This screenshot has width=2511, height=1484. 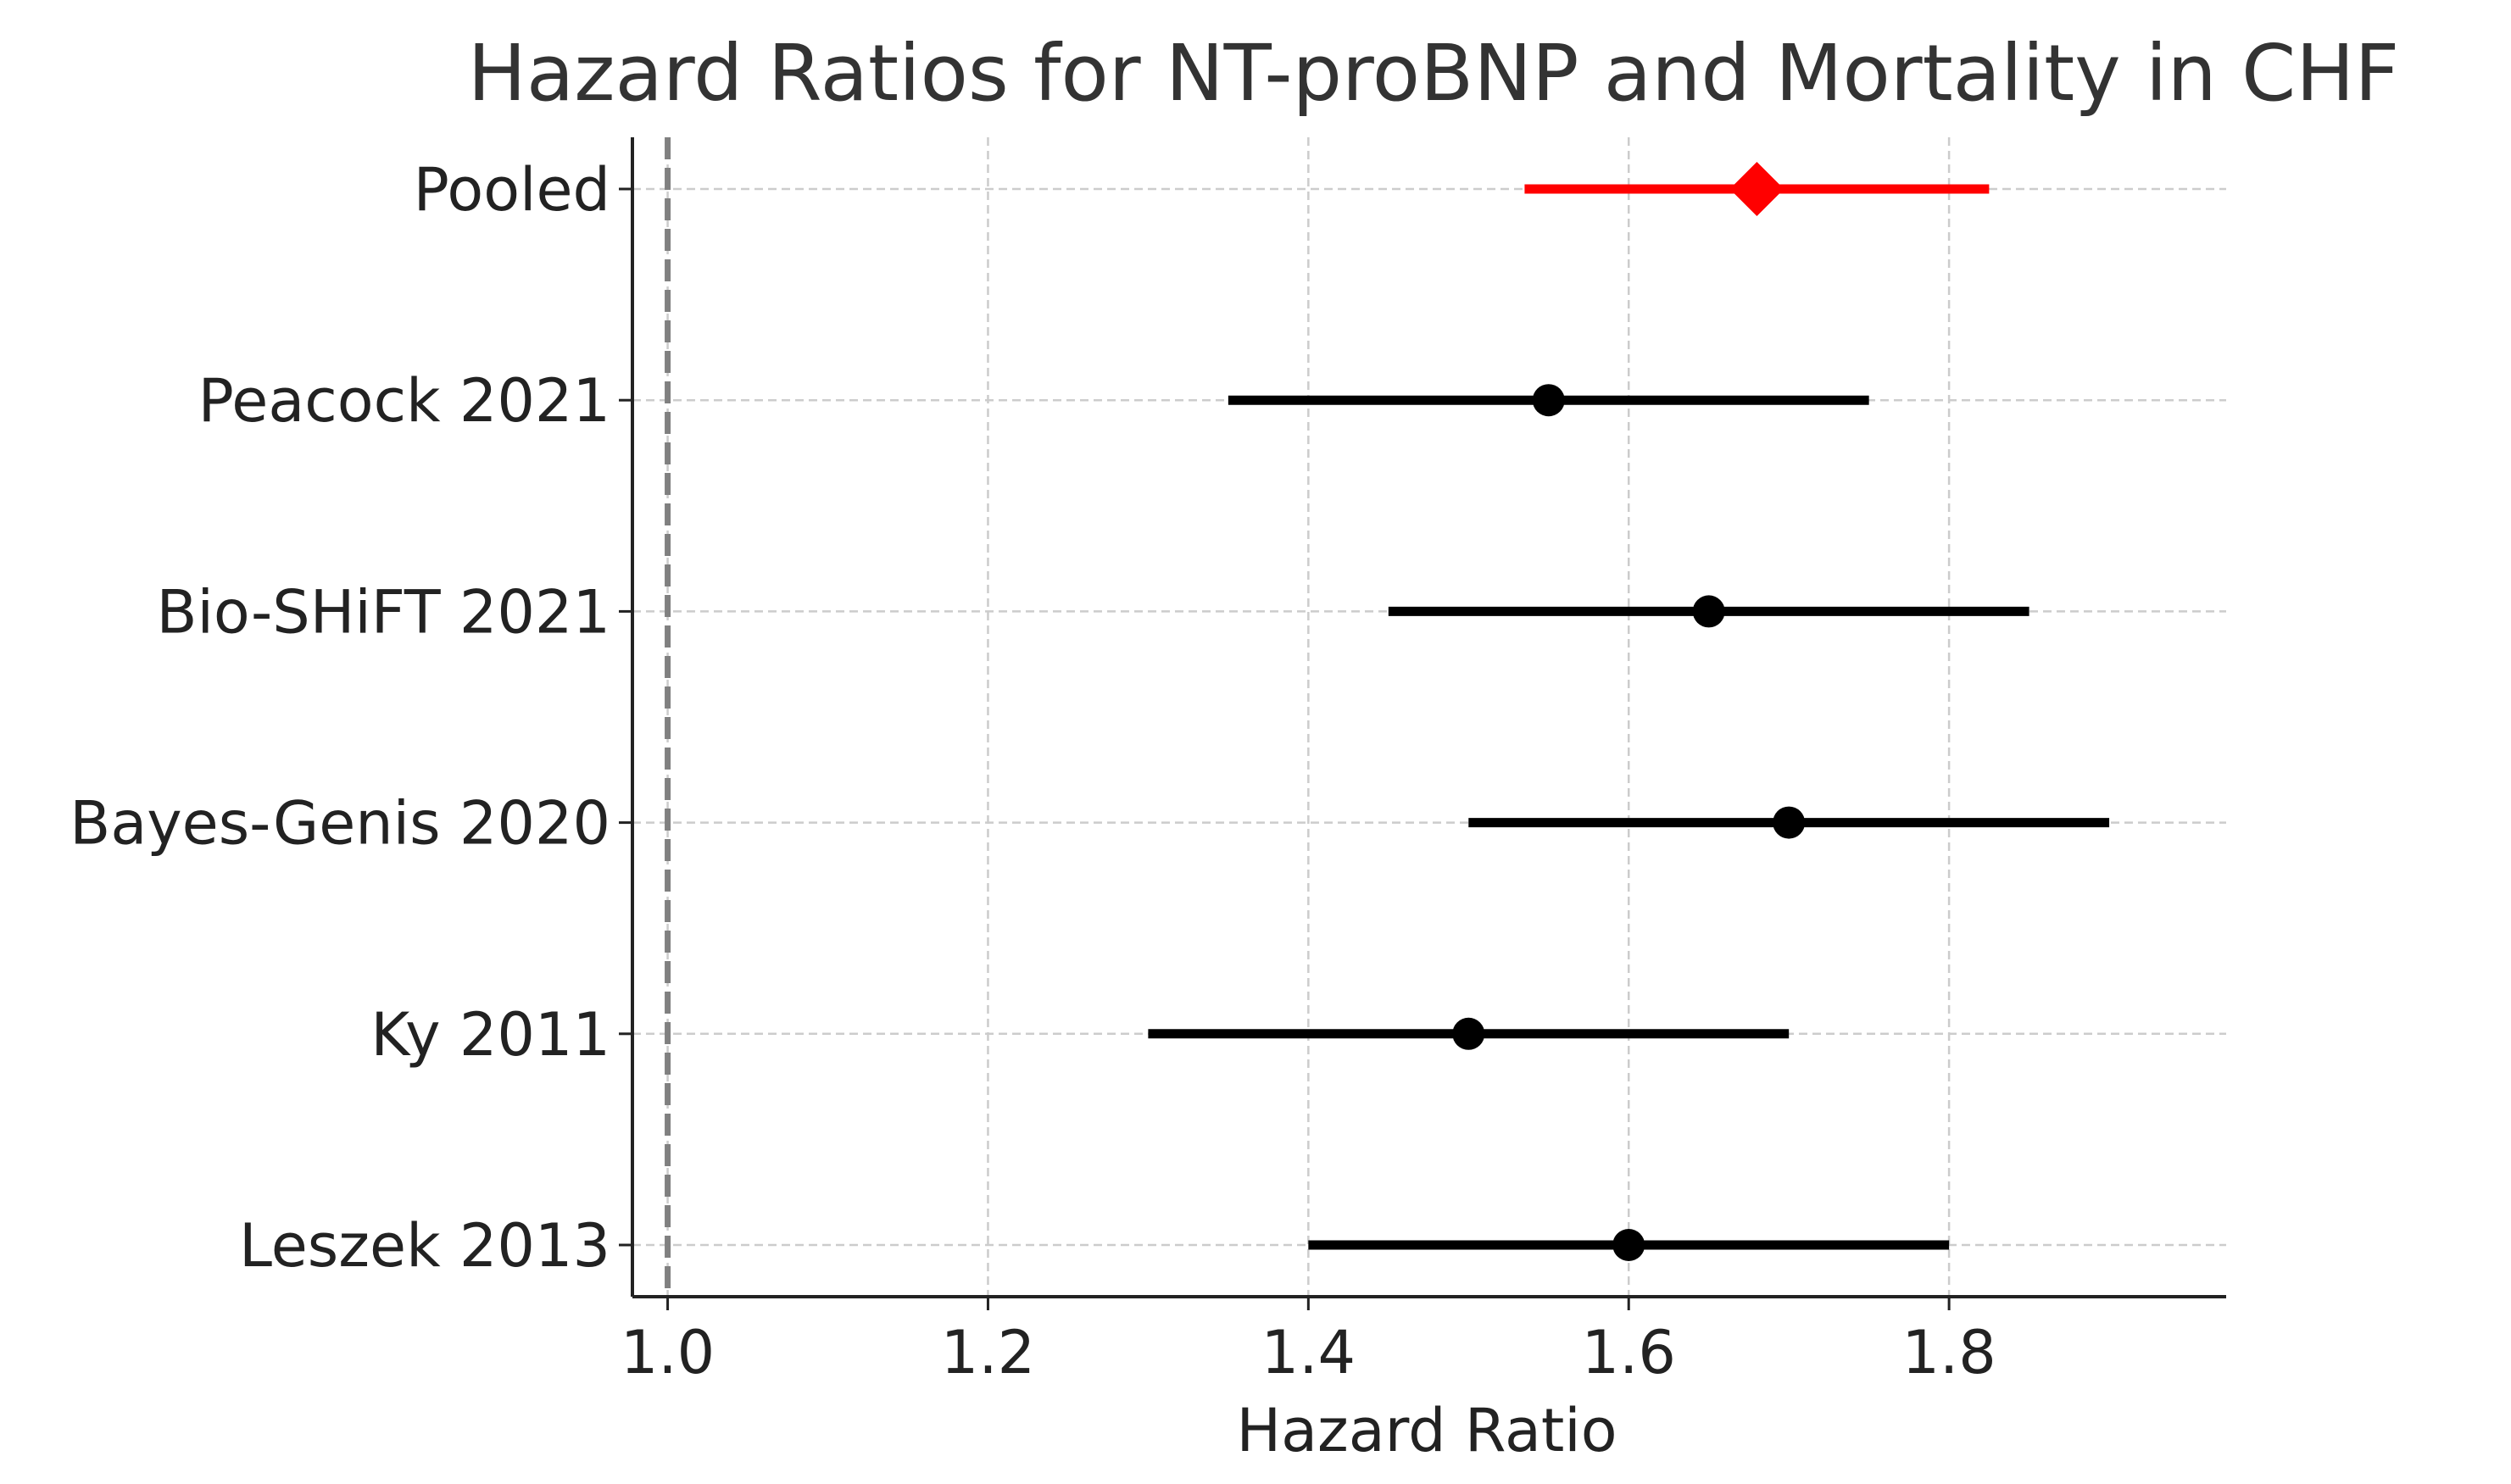 What do you see at coordinates (1629, 1352) in the screenshot?
I see `x-tick-label: 1.6` at bounding box center [1629, 1352].